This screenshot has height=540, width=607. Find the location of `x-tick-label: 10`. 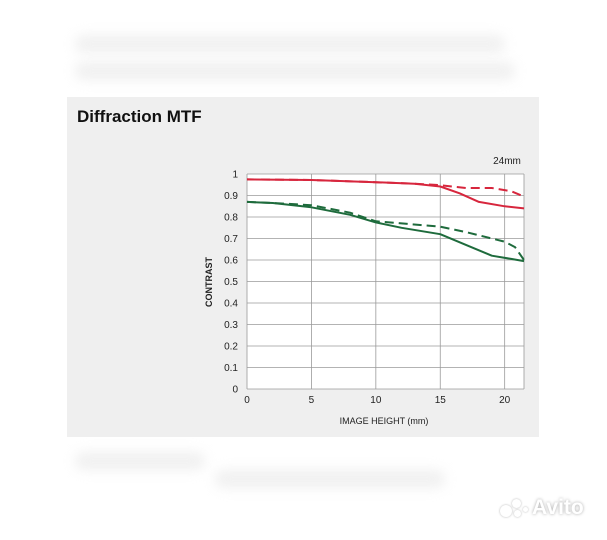

x-tick-label: 10 is located at coordinates (376, 400).